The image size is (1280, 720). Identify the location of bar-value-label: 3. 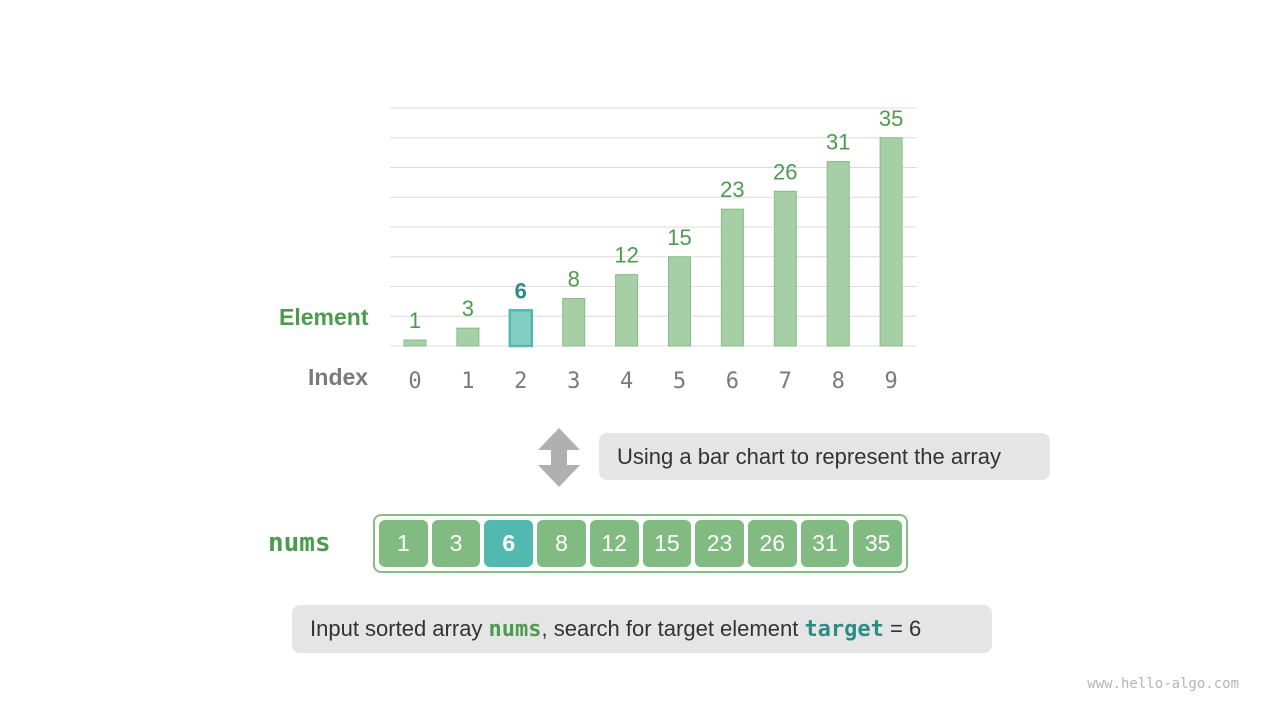
(468, 308).